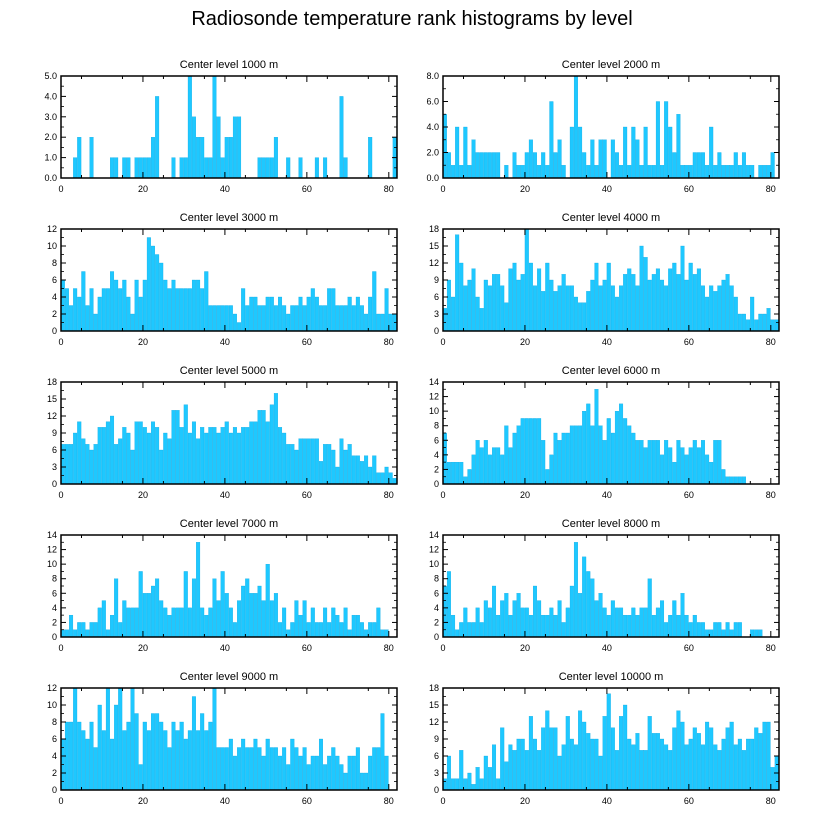 This screenshot has height=824, width=824. Describe the element at coordinates (54, 314) in the screenshot. I see `y-tick-label: 2` at that location.